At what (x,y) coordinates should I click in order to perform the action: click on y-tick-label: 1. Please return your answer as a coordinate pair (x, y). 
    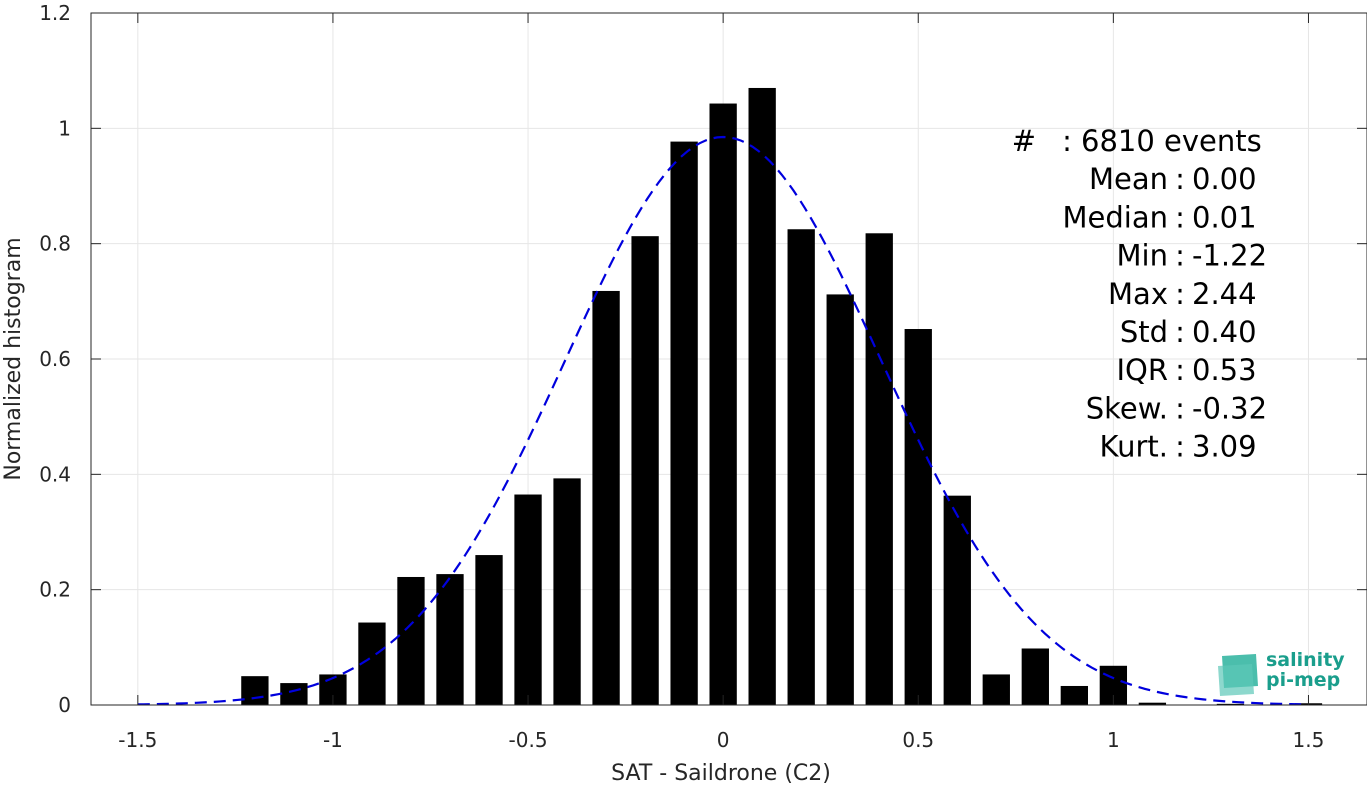
    Looking at the image, I should click on (64, 128).